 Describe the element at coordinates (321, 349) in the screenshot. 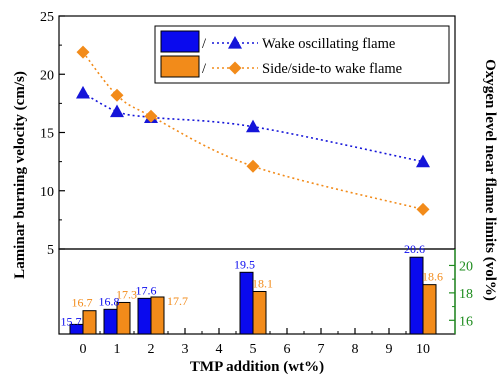

I see `x-tick-label: 7` at that location.